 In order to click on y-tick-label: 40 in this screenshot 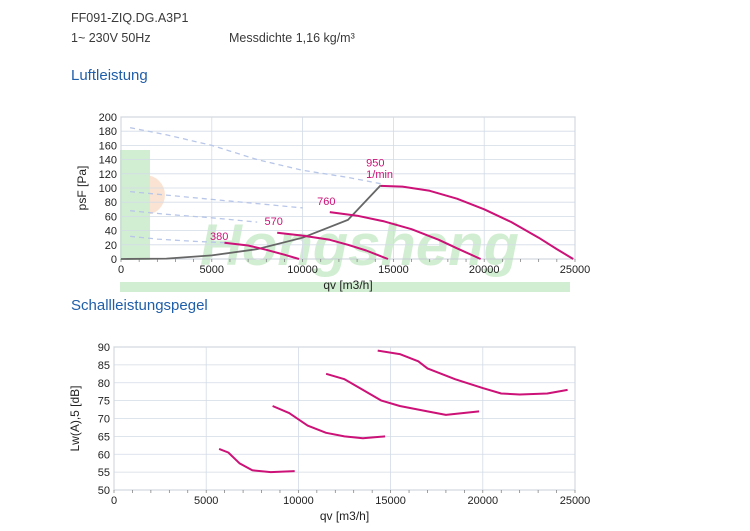, I will do `click(111, 232)`.